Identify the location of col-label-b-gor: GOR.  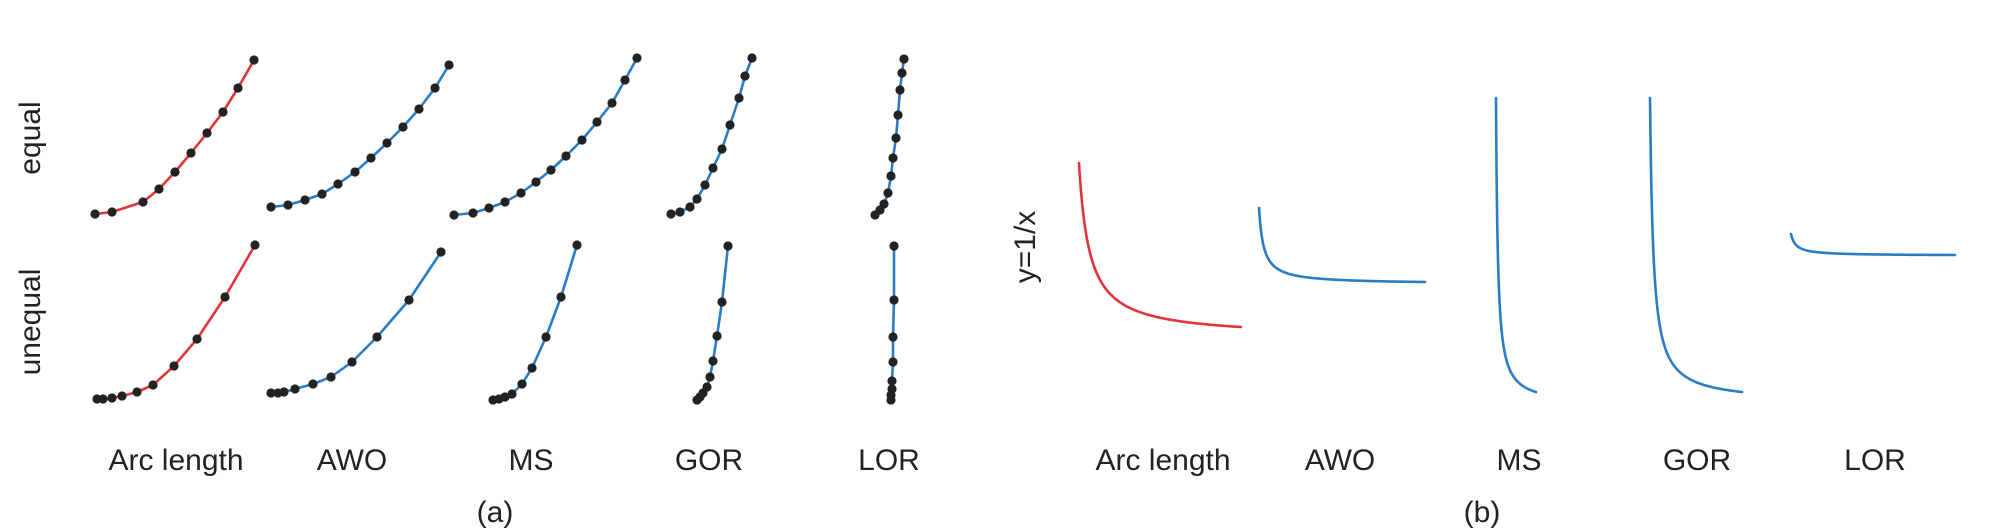
(1697, 460).